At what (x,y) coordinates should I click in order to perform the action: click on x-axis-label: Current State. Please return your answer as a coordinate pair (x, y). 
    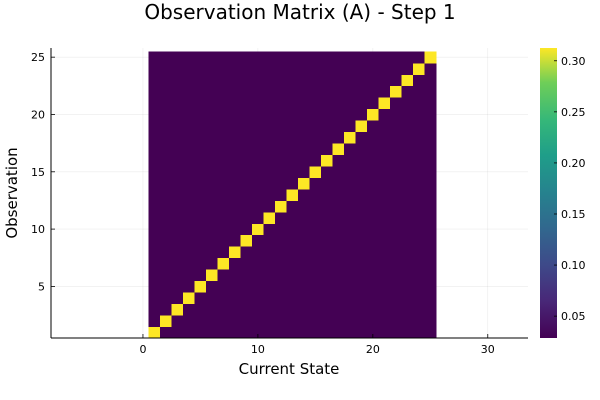
    Looking at the image, I should click on (289, 369).